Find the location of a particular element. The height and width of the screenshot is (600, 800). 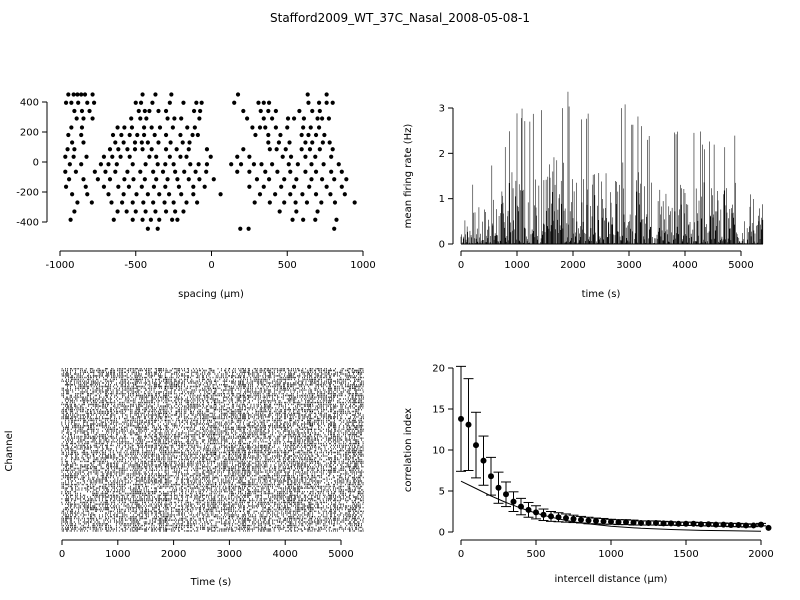

positions-x-tick-label: -500 is located at coordinates (135, 265).